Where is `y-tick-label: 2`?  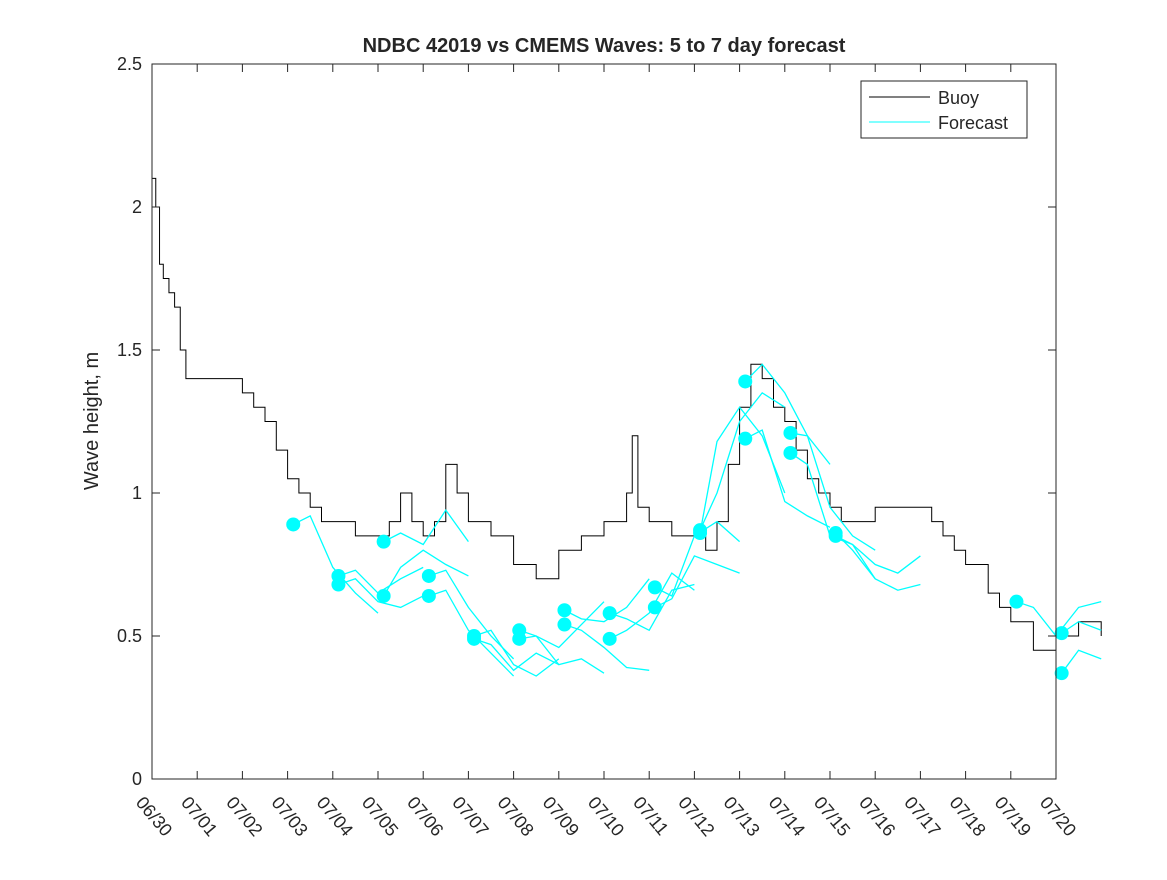 y-tick-label: 2 is located at coordinates (137, 207).